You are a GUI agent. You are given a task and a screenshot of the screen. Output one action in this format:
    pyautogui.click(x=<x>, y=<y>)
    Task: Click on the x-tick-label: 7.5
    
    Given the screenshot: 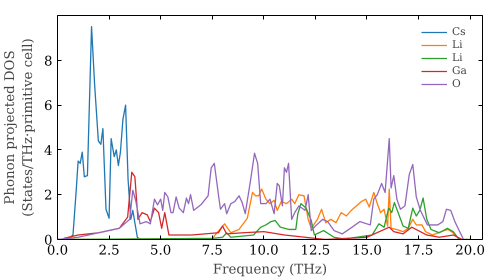 What is the action you would take?
    pyautogui.click(x=212, y=251)
    